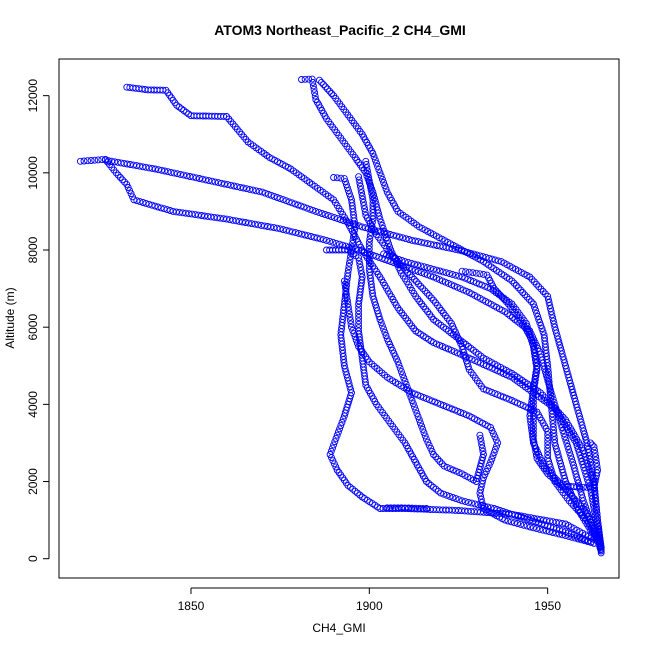  Describe the element at coordinates (38, 320) in the screenshot. I see `y-axis: 0 2000 4000 6000 8000 10000 12000` at that location.